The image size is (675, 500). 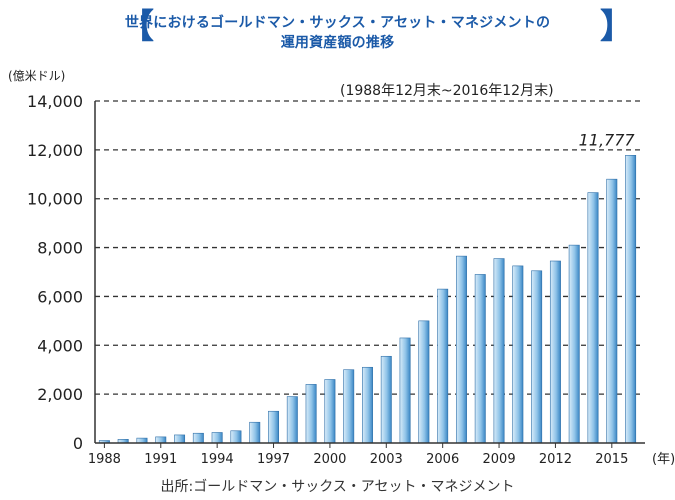 What do you see at coordinates (499, 459) in the screenshot?
I see `x-tick-label: 2009` at bounding box center [499, 459].